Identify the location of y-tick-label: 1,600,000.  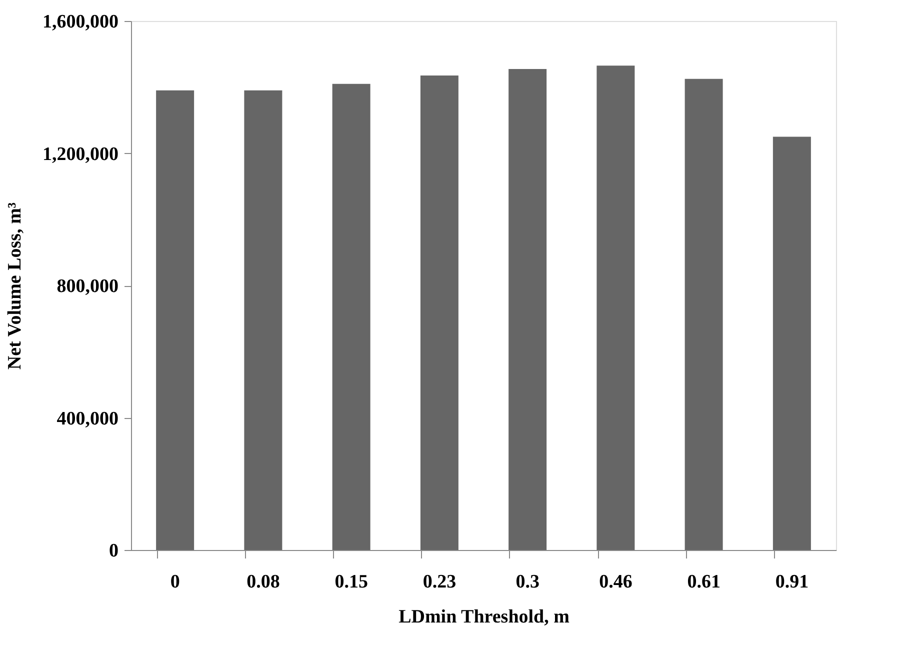
(80, 22).